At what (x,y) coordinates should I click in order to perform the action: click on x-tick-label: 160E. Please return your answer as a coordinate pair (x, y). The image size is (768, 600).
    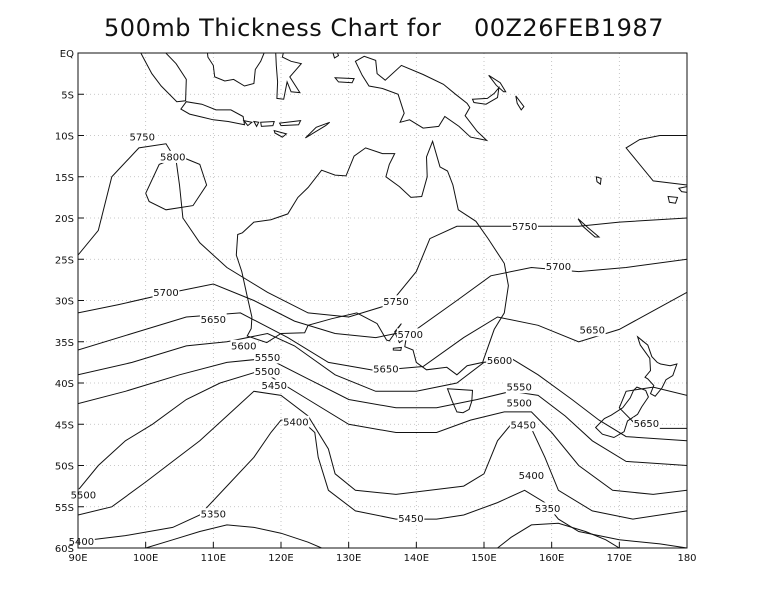
    Looking at the image, I should click on (551, 558).